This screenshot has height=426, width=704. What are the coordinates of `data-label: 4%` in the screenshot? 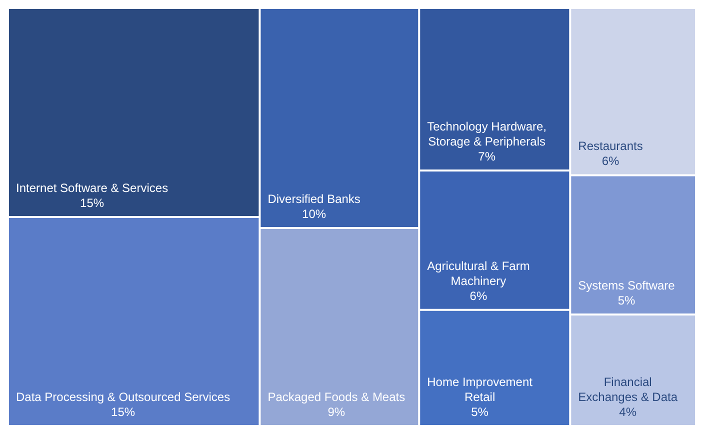 It's located at (628, 412).